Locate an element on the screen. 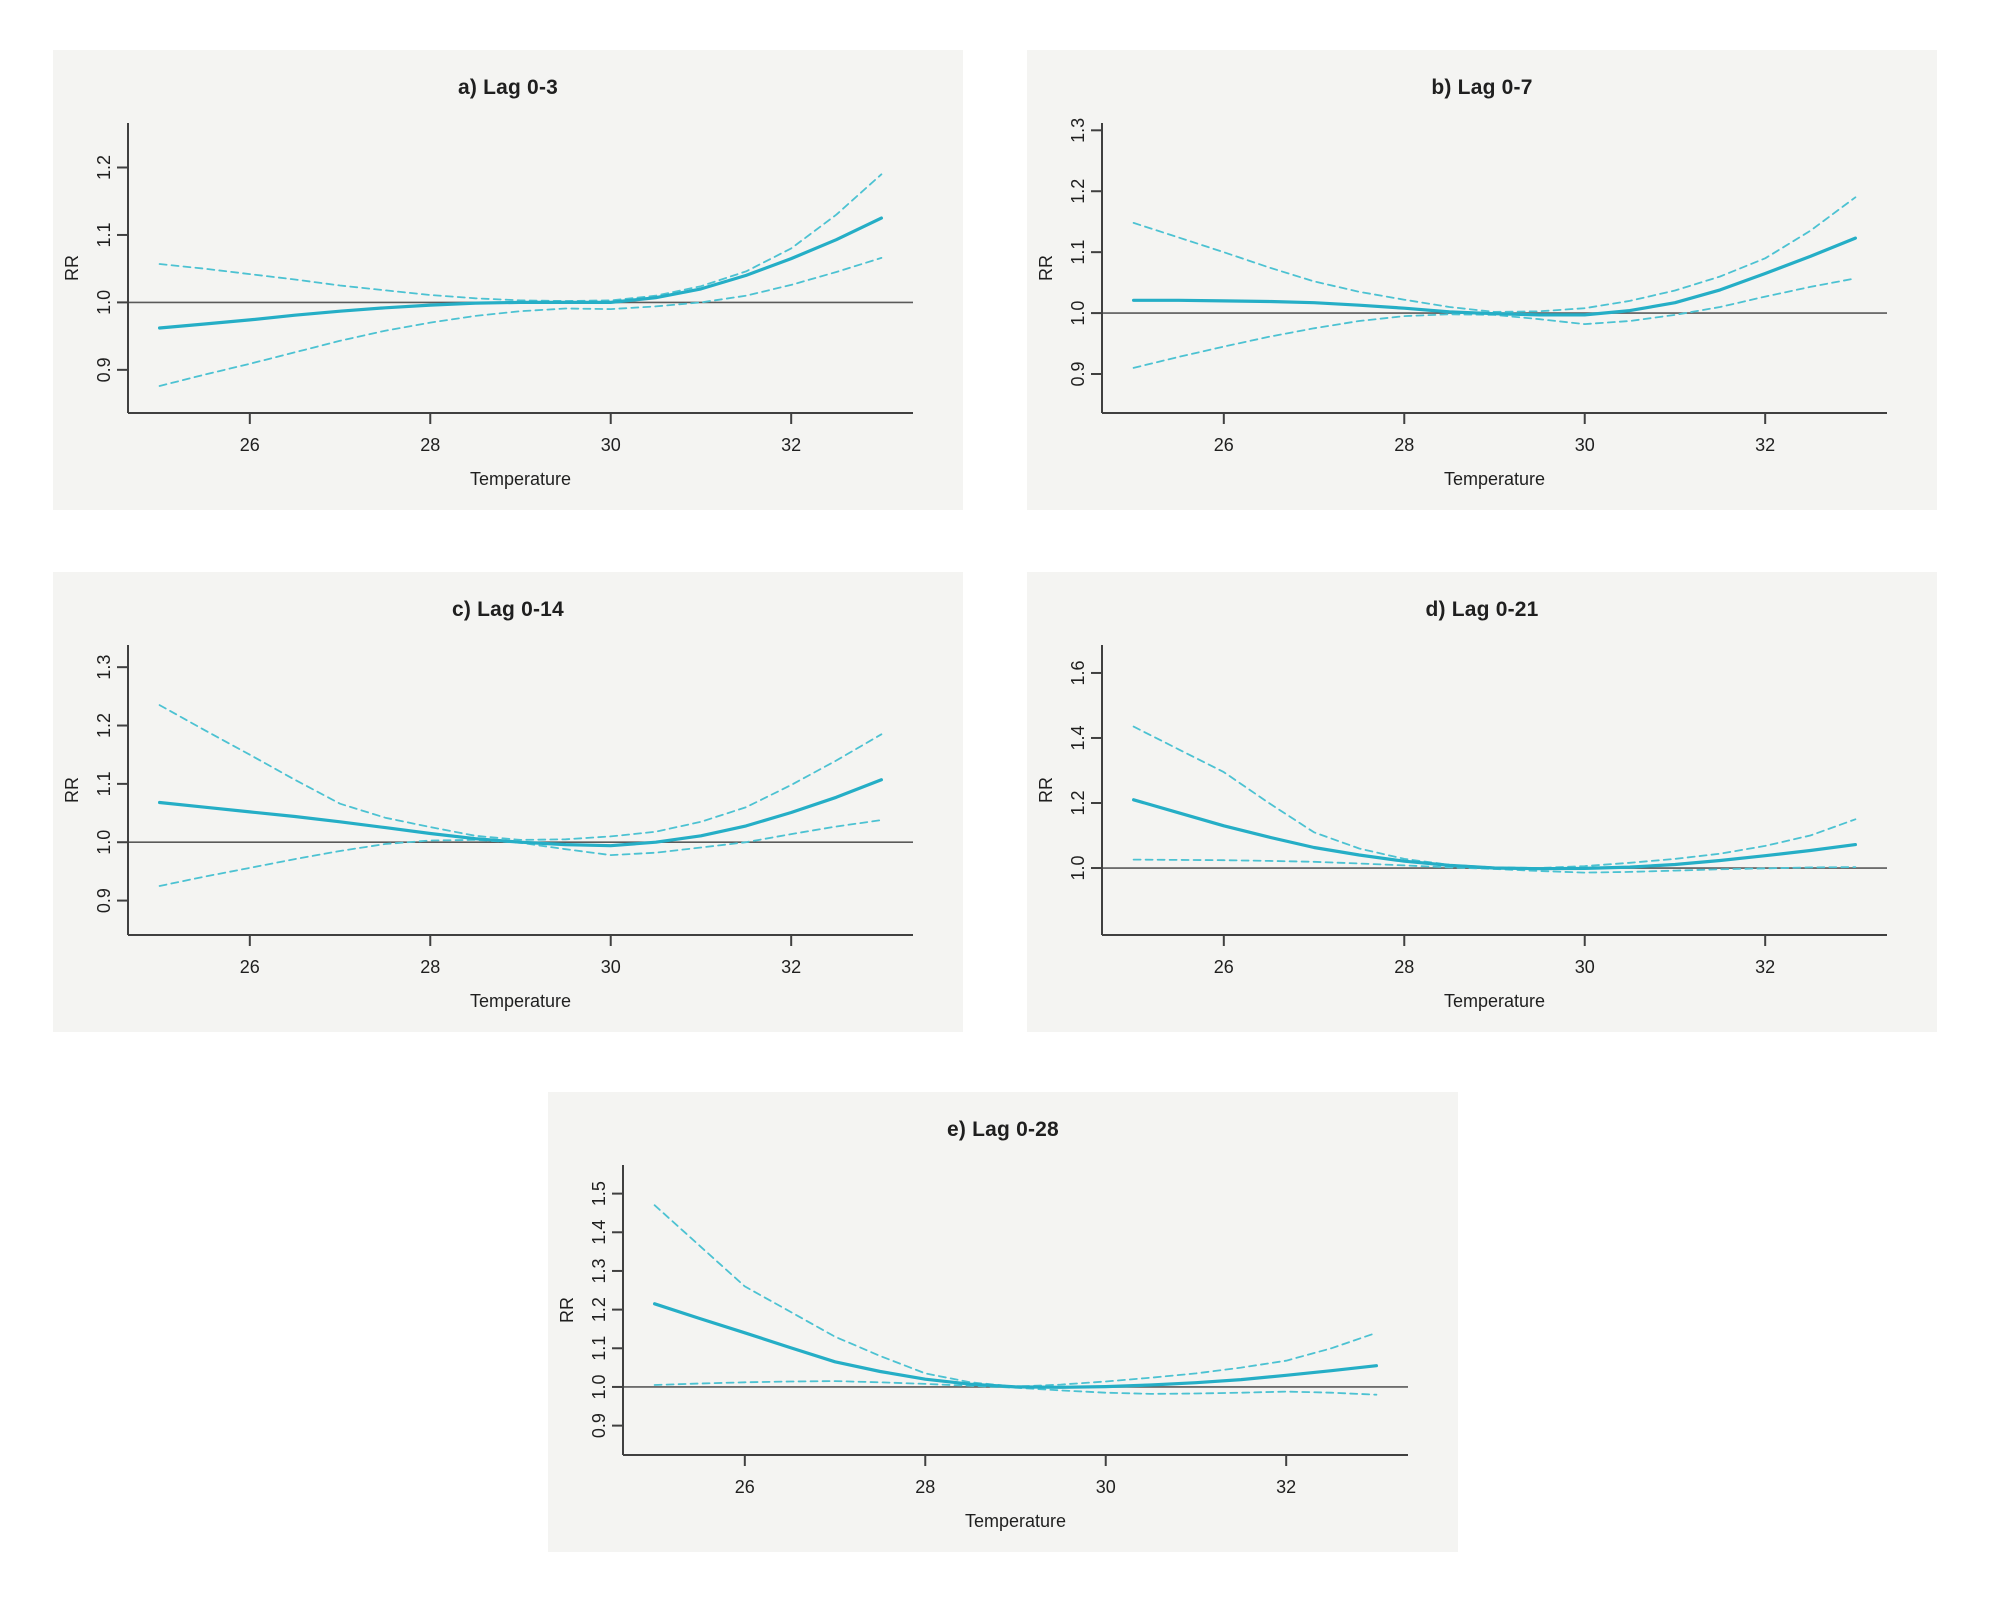 The image size is (2000, 1600). plot-lag-0-3: 26 28 30 32 0.9 1.0 1.1 1.2 Temperature RR is located at coordinates (487, 306).